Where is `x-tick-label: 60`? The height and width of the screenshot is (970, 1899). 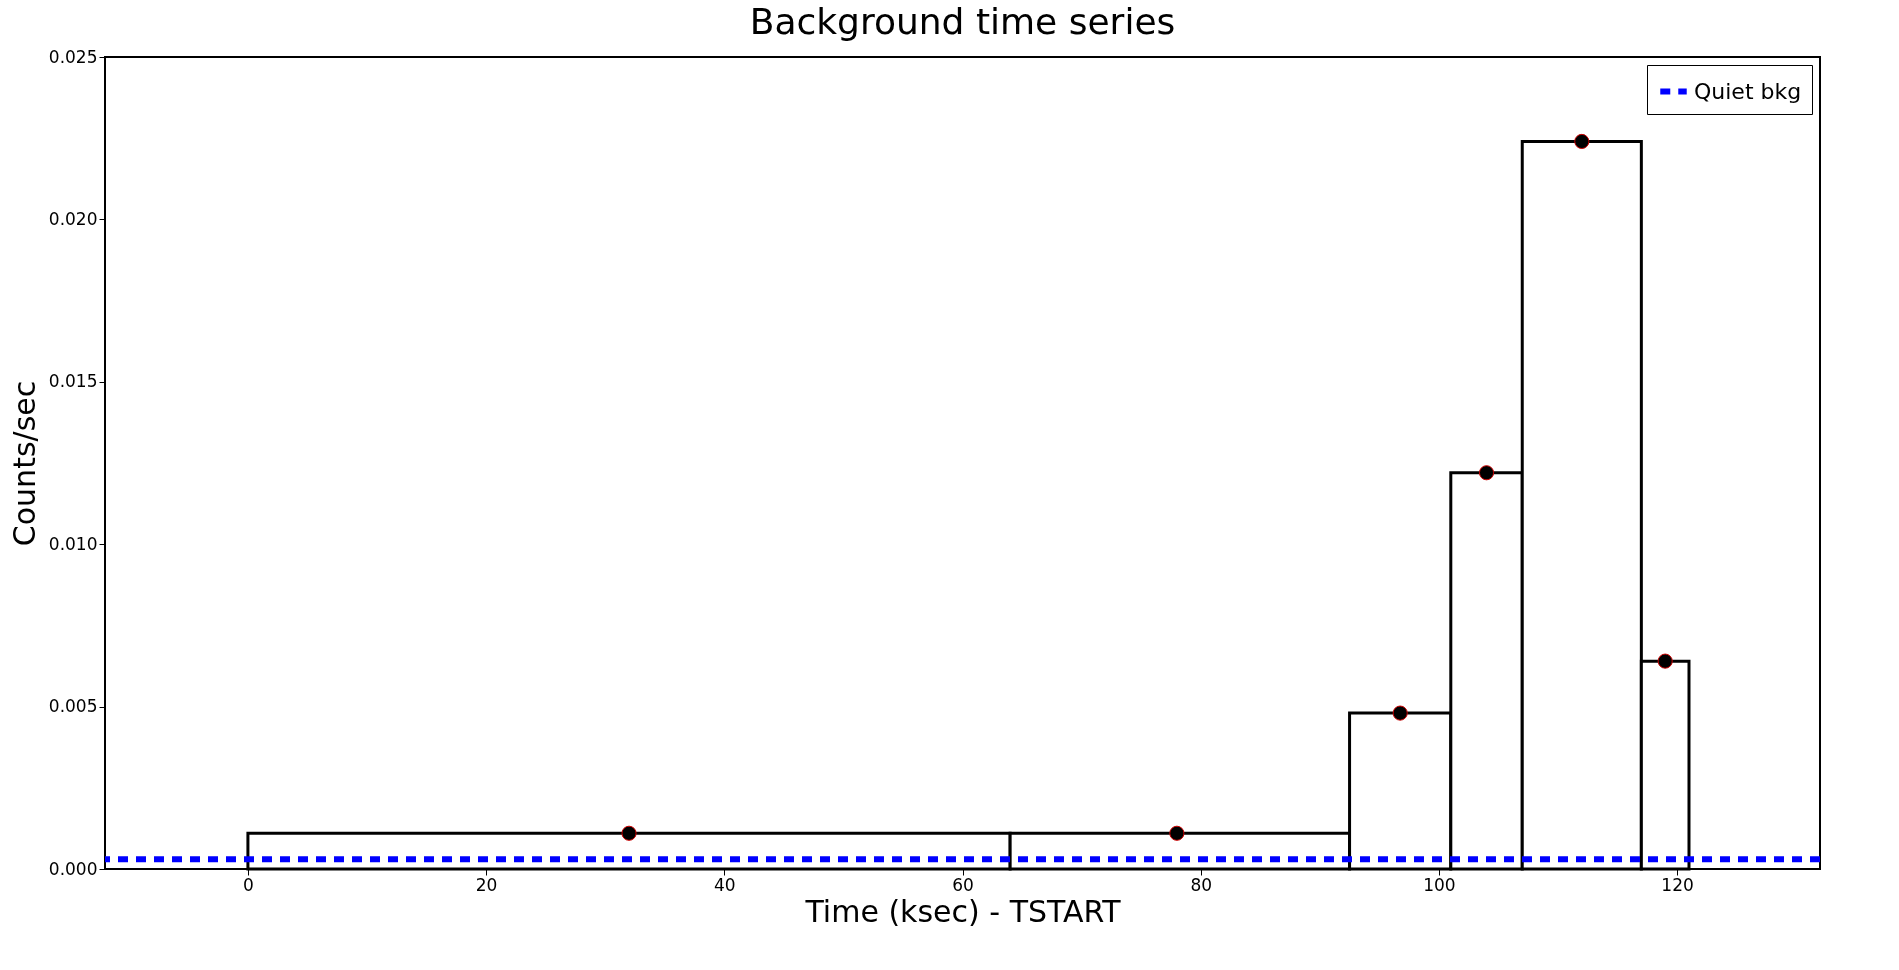
x-tick-label: 60 is located at coordinates (963, 884).